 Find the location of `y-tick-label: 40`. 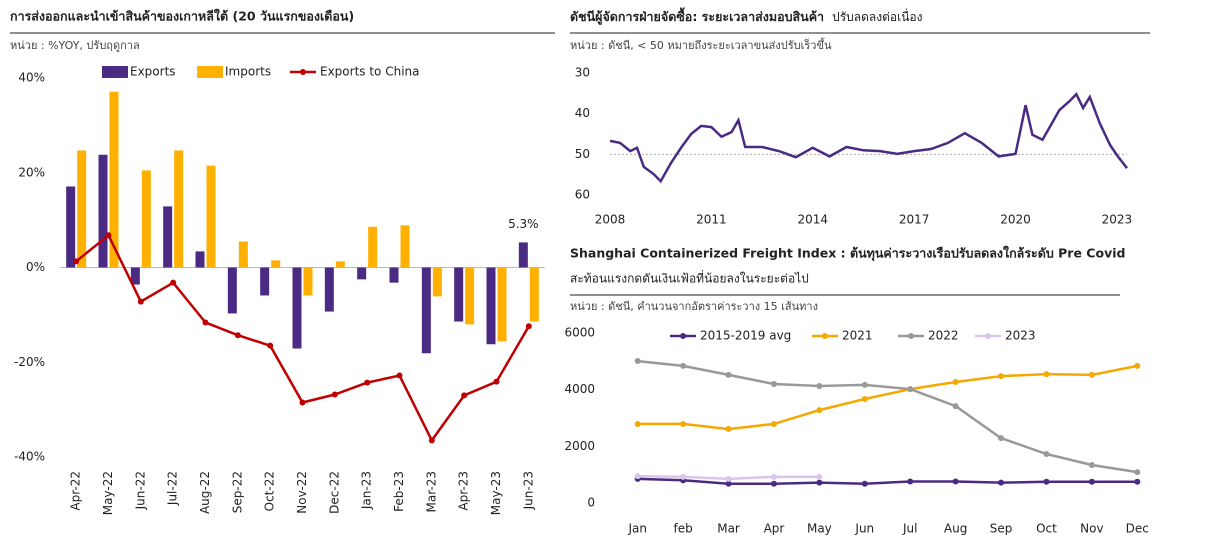

y-tick-label: 40 is located at coordinates (582, 113).